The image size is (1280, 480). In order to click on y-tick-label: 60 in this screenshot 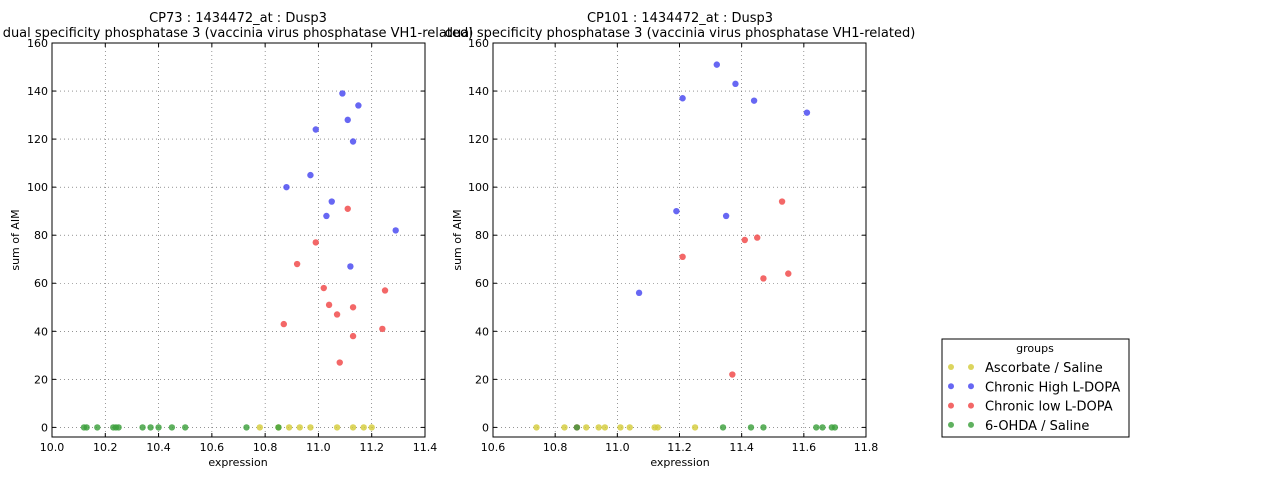, I will do `click(41, 283)`.